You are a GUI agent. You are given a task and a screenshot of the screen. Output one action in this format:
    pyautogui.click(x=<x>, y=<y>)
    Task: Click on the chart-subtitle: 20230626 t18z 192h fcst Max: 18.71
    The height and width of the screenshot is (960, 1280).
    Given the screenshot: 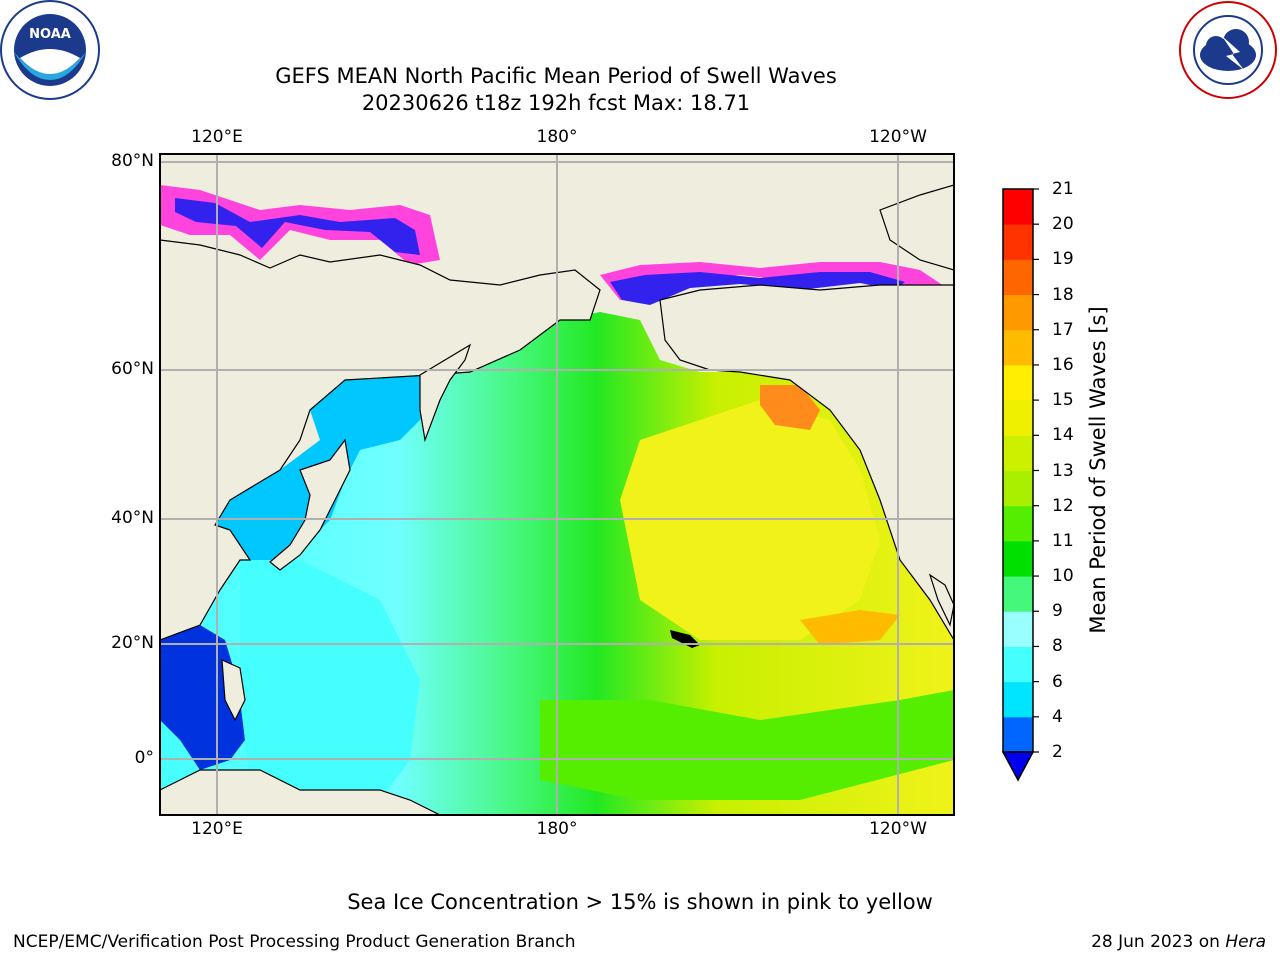 What is the action you would take?
    pyautogui.click(x=556, y=103)
    